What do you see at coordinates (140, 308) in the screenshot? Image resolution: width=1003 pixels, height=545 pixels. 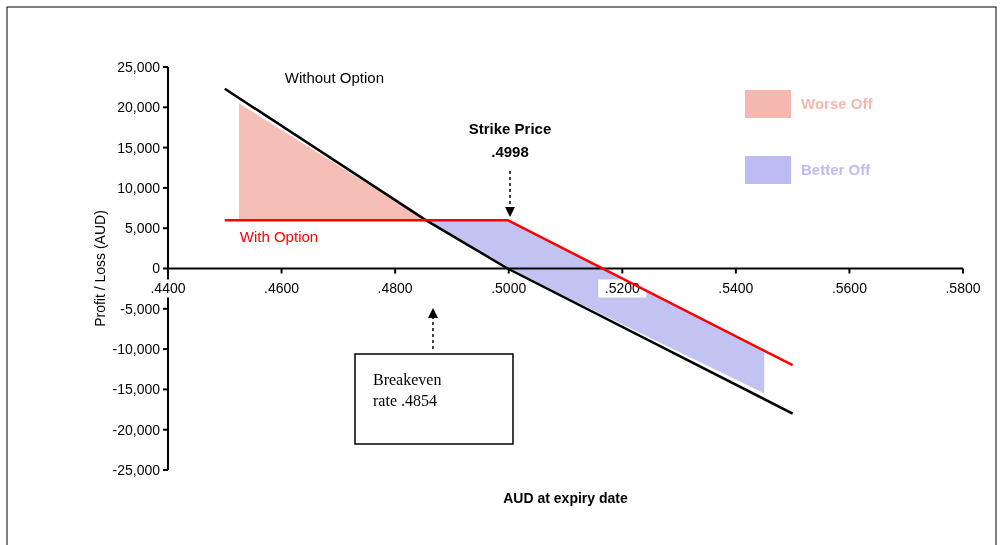 I see `y-tick-label: -5,000` at bounding box center [140, 308].